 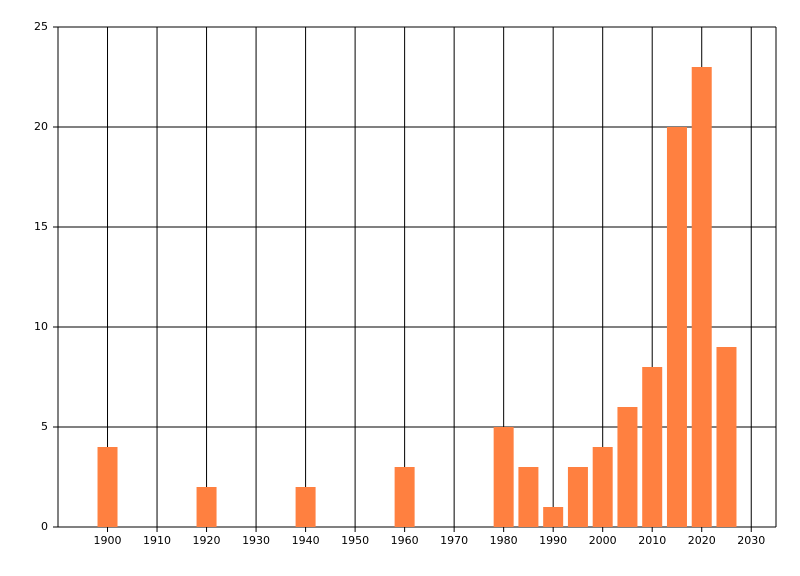 I want to click on y-tick-label: 20, so click(x=41, y=126).